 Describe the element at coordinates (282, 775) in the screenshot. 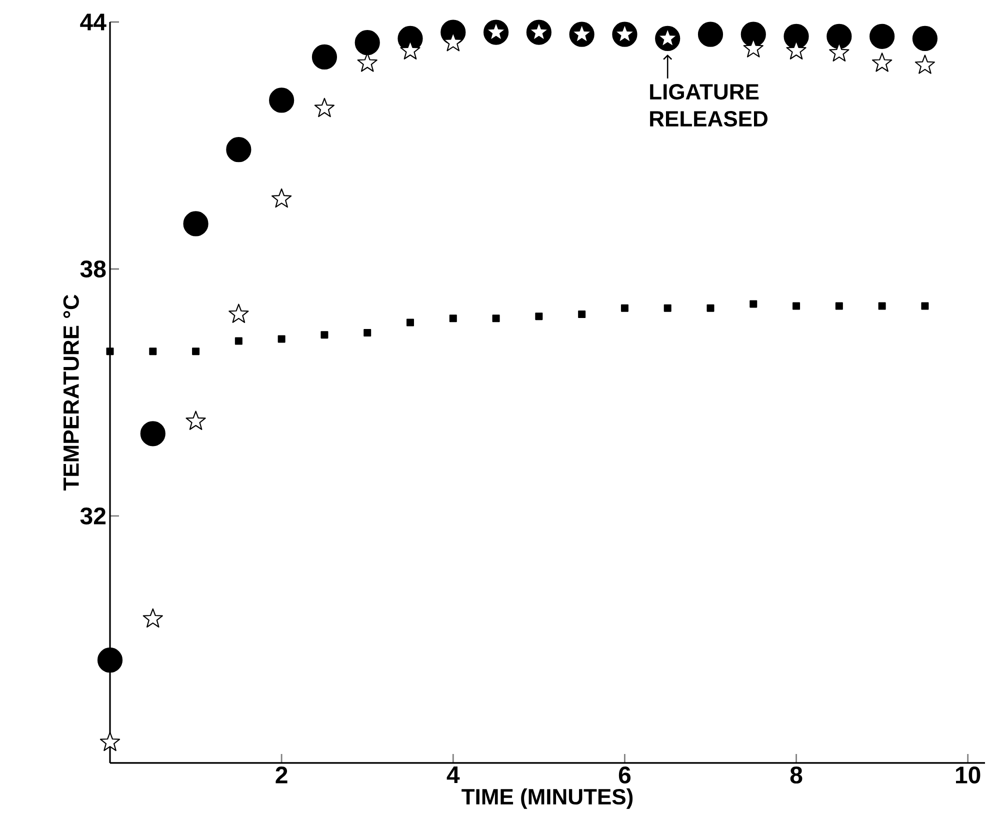

I see `x-tick-label: 2` at that location.